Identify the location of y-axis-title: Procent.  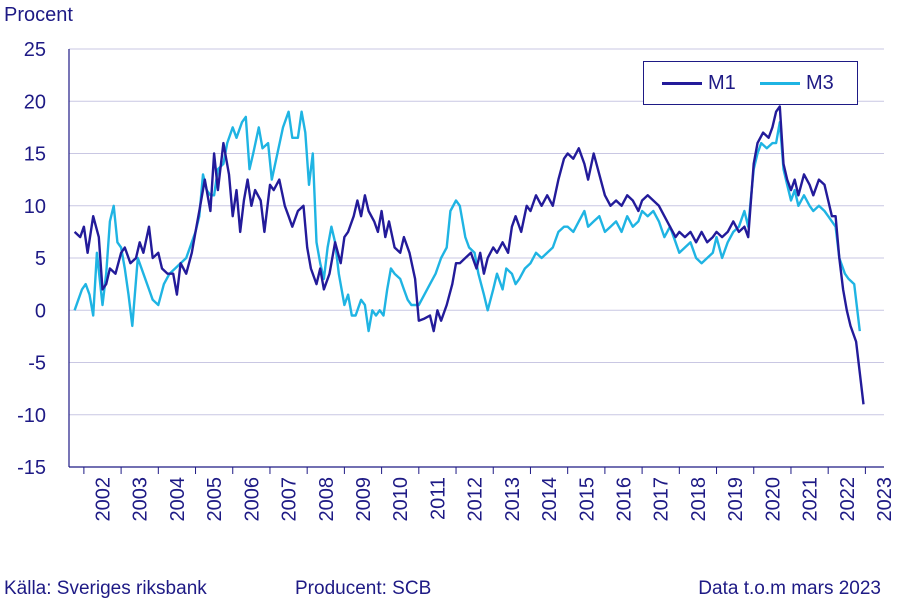
(38, 15).